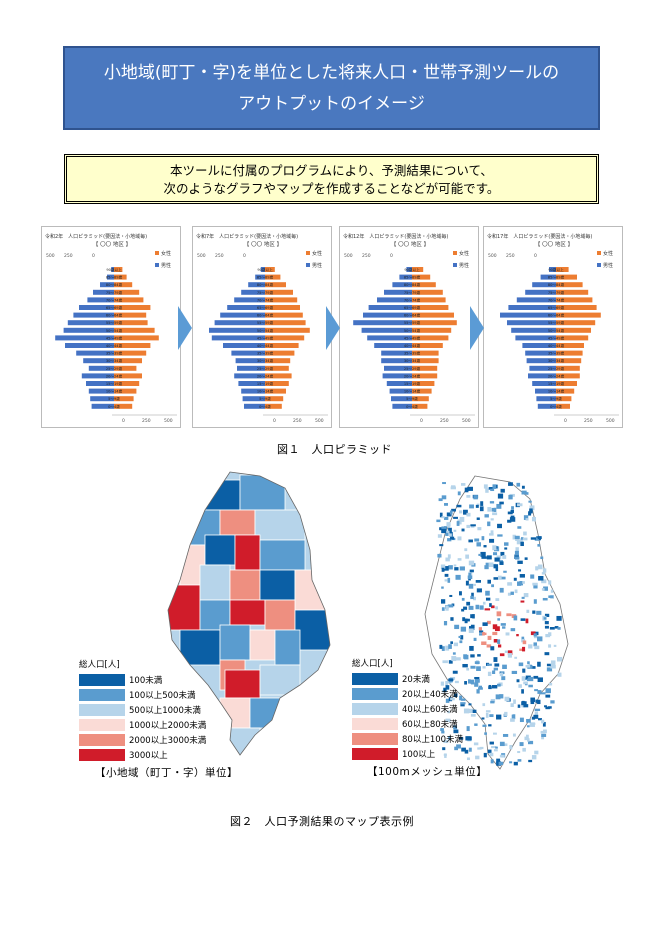 The width and height of the screenshot is (665, 940). I want to click on pyramid-area-label: 【 〇〇 地区 】, so click(554, 244).